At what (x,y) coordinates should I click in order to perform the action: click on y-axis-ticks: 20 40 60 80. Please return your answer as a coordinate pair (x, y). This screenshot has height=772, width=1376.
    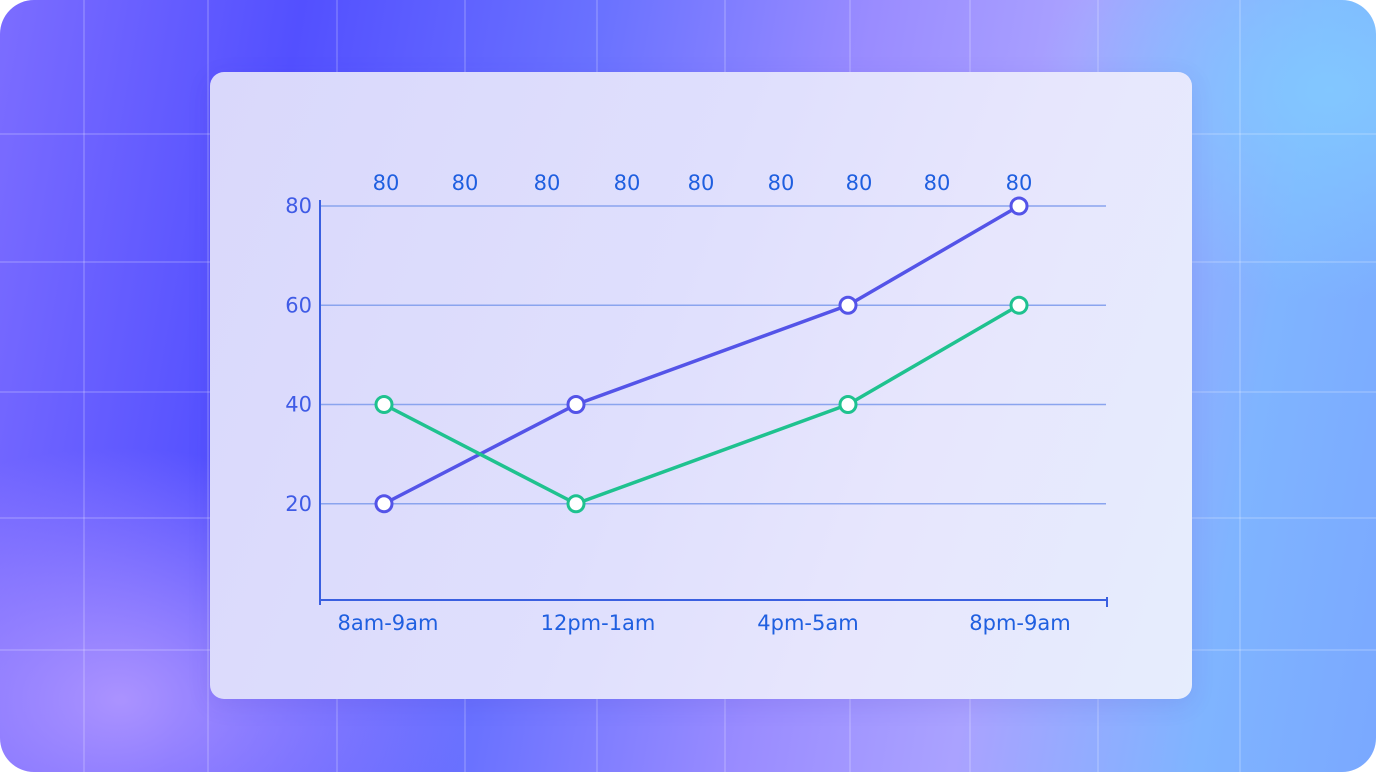
    Looking at the image, I should click on (298, 355).